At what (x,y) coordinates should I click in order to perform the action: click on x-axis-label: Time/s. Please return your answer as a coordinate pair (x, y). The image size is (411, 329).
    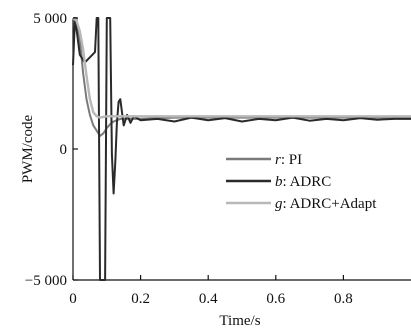
    Looking at the image, I should click on (239, 321).